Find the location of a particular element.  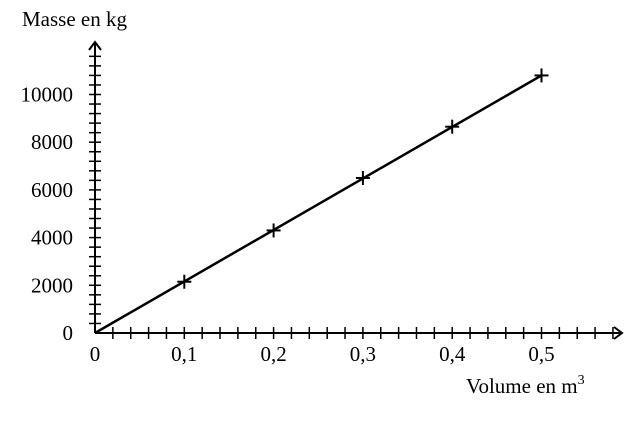

y-axis-arrow is located at coordinates (95, 45).